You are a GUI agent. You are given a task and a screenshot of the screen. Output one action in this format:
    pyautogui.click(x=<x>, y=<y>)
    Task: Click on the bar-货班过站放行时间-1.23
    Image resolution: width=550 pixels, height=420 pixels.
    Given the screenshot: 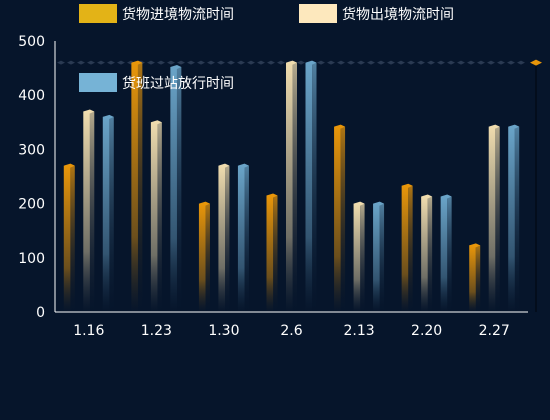 What is the action you would take?
    pyautogui.click(x=176, y=189)
    